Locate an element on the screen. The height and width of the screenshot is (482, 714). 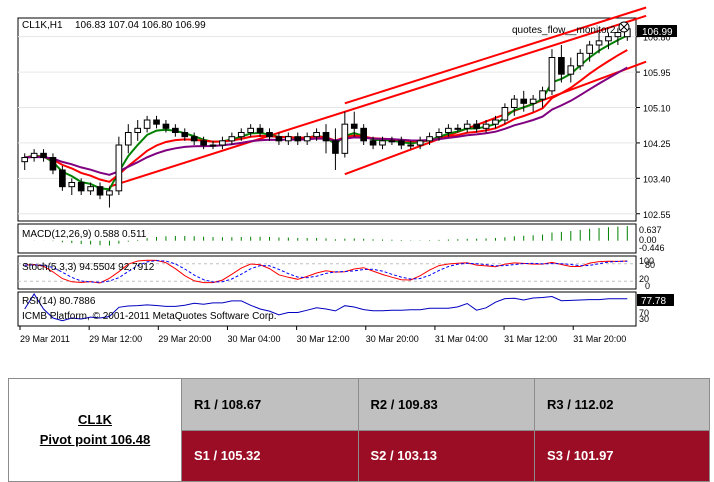
rsi-label: RSI(14) 80.7886 is located at coordinates (59, 301).